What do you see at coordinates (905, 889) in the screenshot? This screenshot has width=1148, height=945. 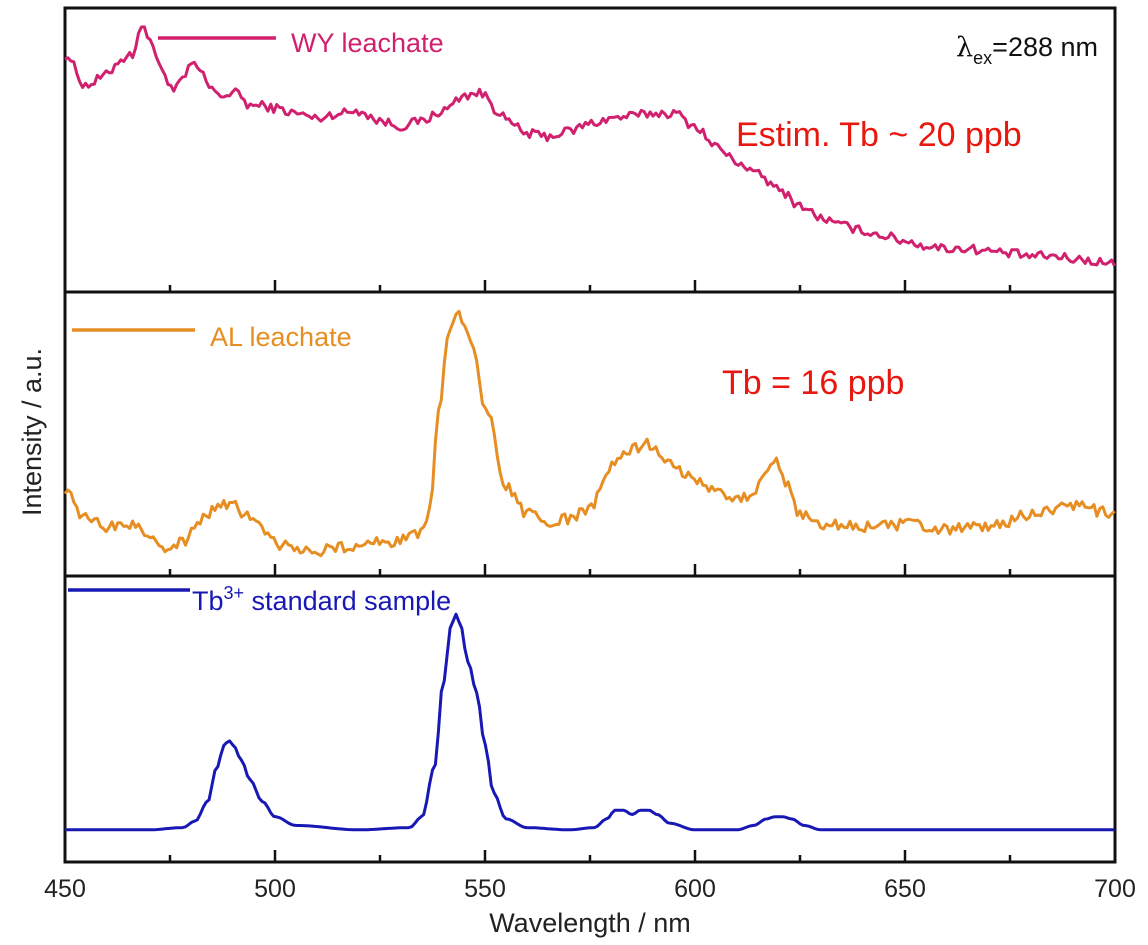 I see `x-tick-label: 650` at bounding box center [905, 889].